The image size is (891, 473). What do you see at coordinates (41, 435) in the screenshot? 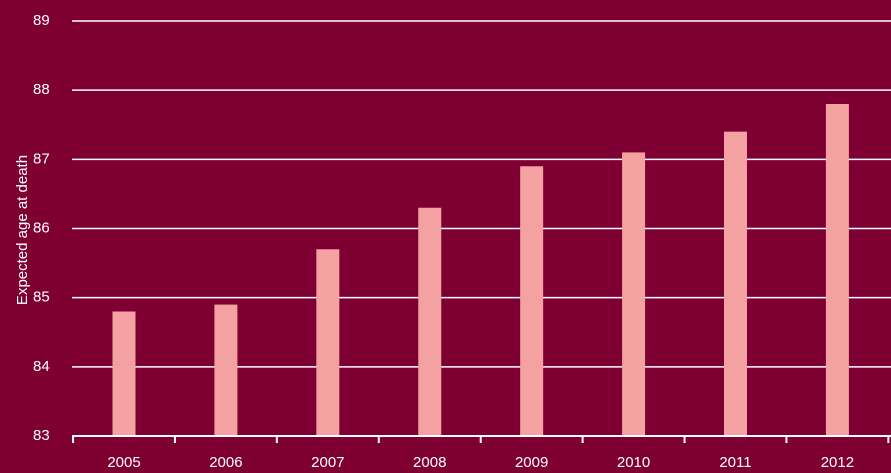
I see `y-tick-label: 83` at bounding box center [41, 435].